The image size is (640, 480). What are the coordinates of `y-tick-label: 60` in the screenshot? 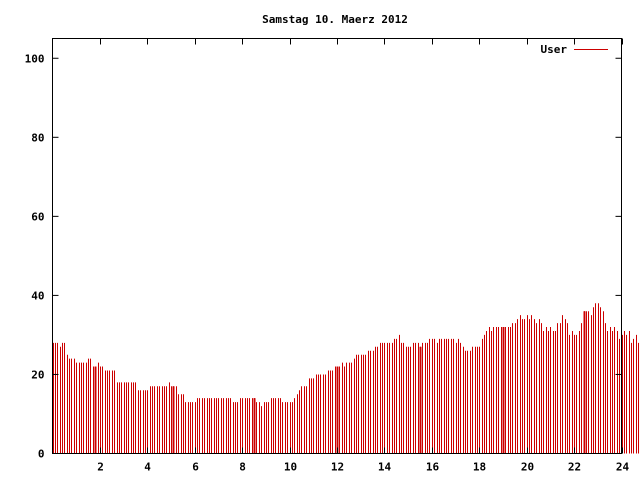 It's located at (37, 216).